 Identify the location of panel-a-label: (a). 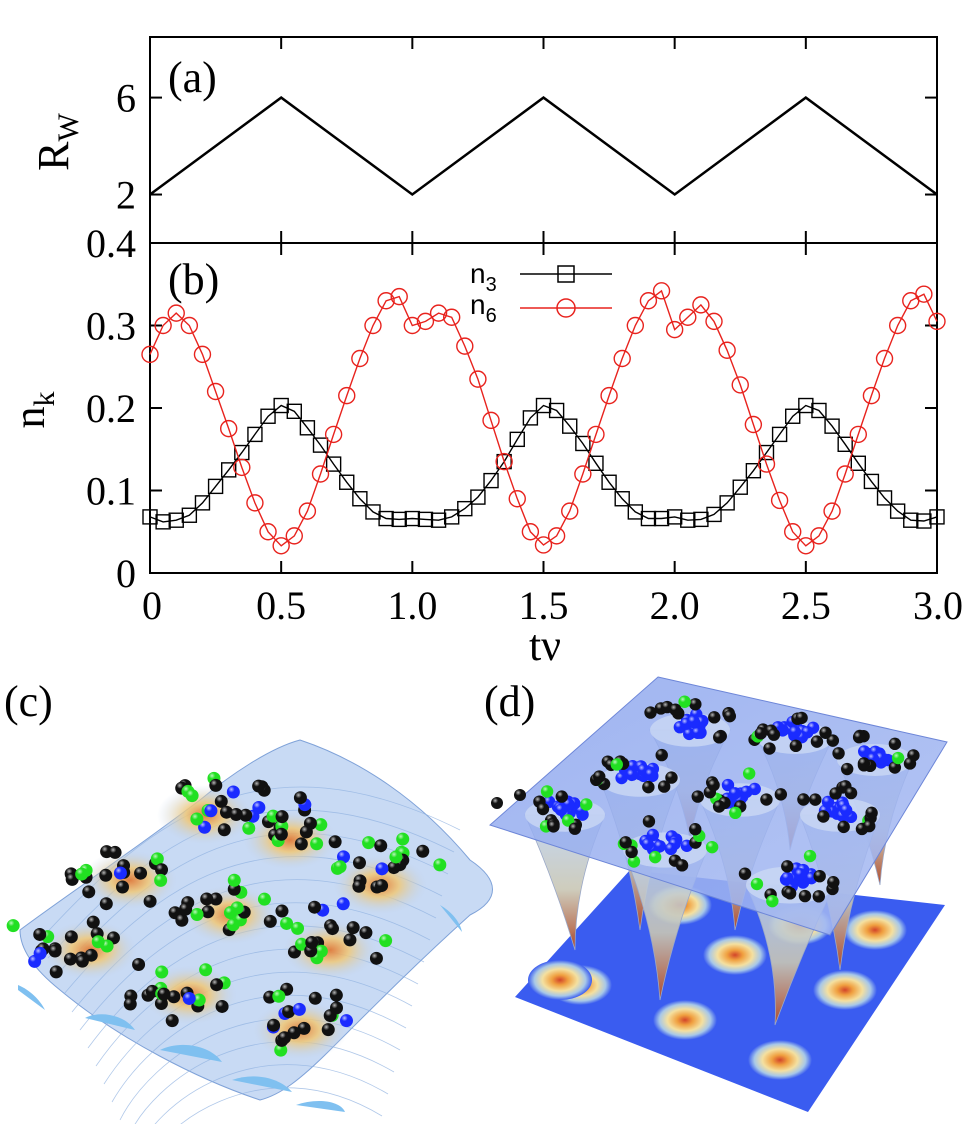
(192, 77).